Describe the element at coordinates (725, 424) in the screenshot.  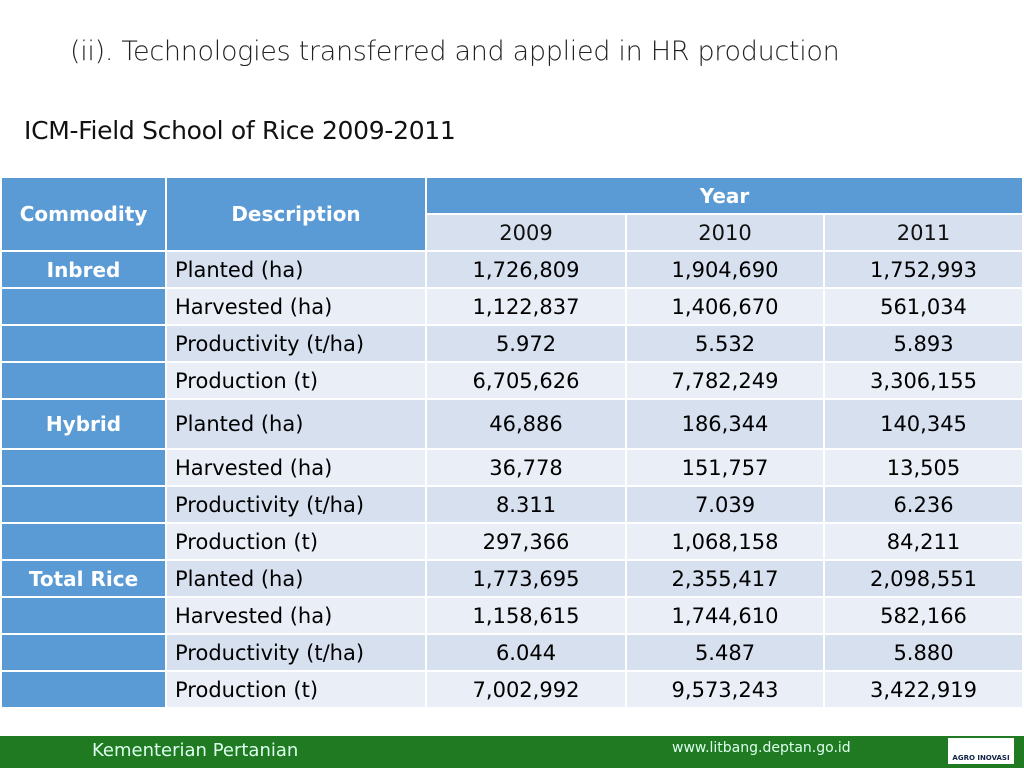
I see `value-cell: 186,344` at that location.